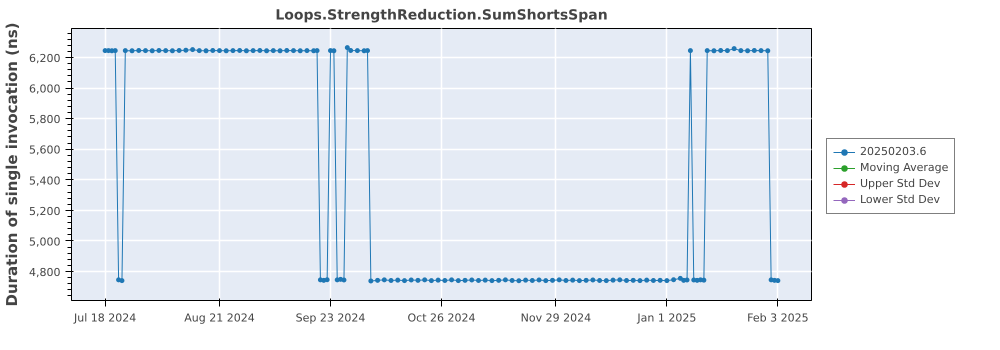  I want to click on legend-label: Moving Average, so click(904, 167).